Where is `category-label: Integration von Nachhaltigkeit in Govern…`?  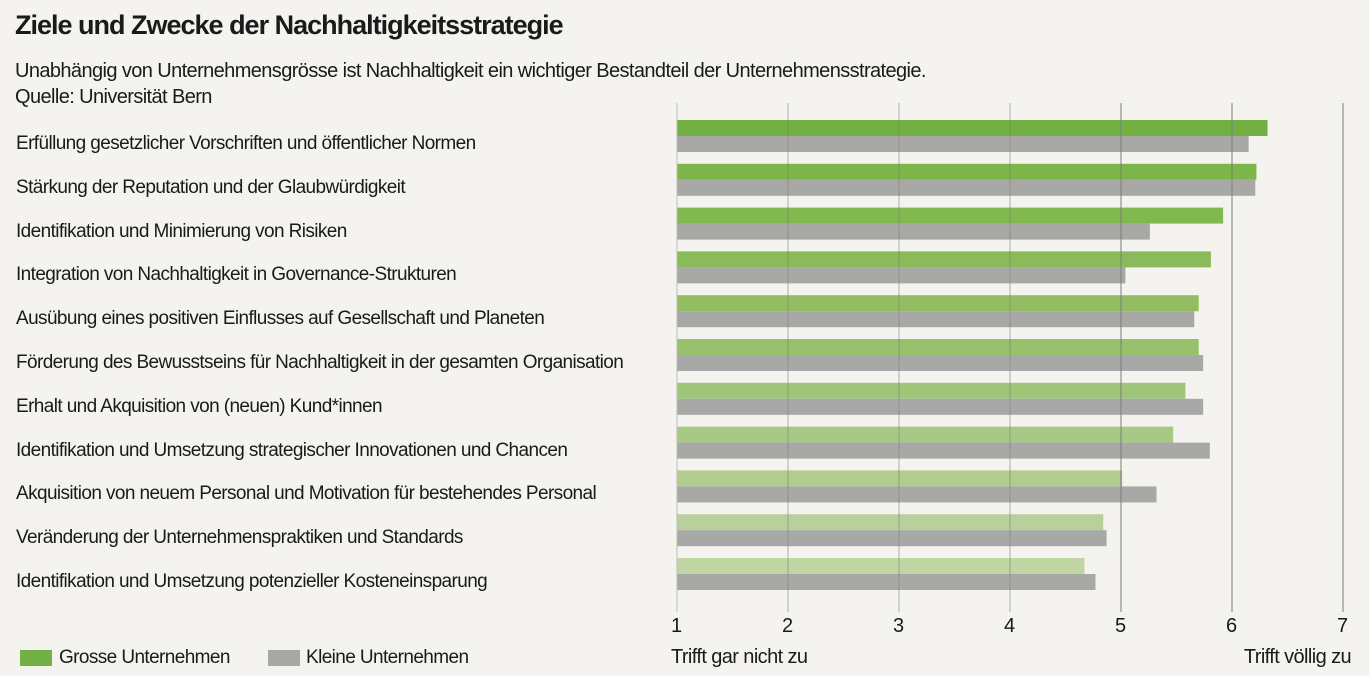
category-label: Integration von Nachhaltigkeit in Govern… is located at coordinates (236, 275).